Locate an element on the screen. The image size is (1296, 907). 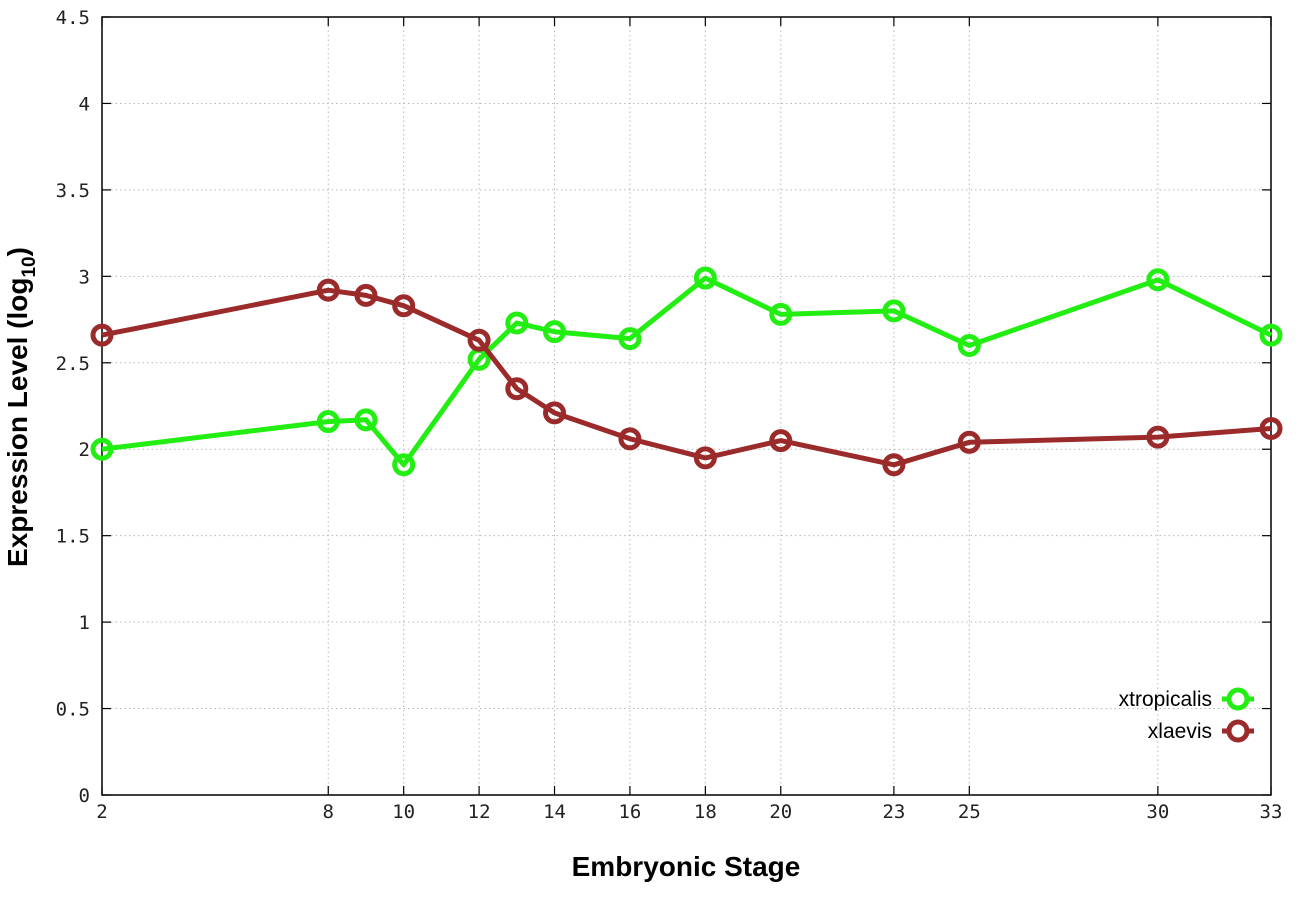
y-tick-label: 1.5 is located at coordinates (73, 537).